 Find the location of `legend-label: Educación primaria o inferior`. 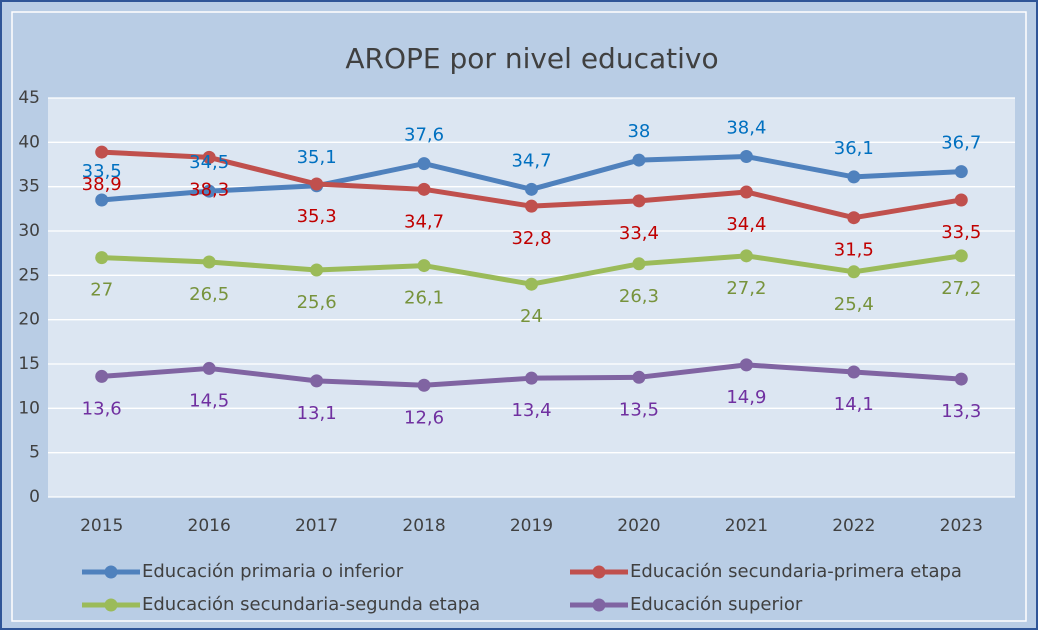

legend-label: Educación primaria o inferior is located at coordinates (273, 571).